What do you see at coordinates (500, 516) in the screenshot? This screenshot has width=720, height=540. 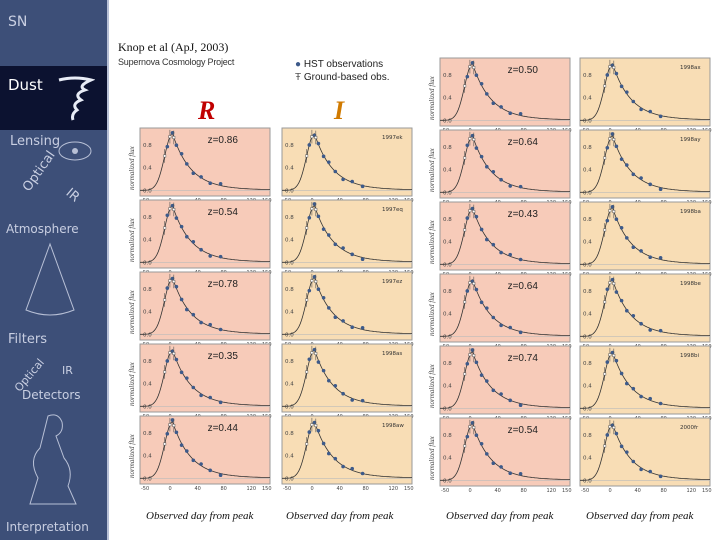 I see `x-axis-label-col3: Observed day from peak` at bounding box center [500, 516].